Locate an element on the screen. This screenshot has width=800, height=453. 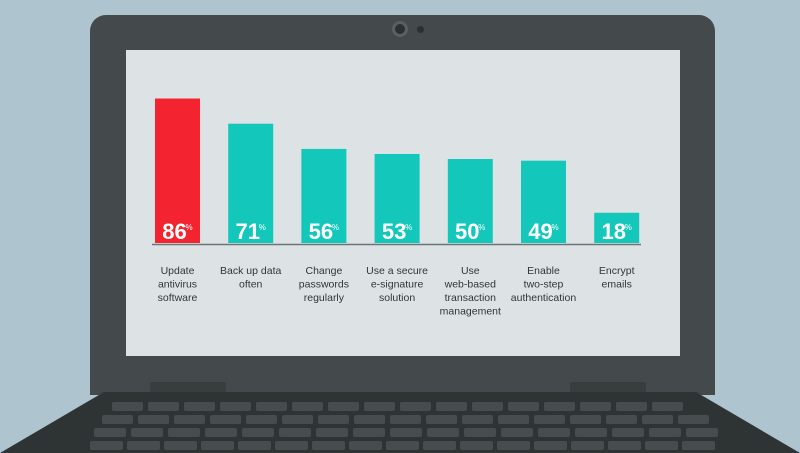
keyboard is located at coordinates (404, 425).